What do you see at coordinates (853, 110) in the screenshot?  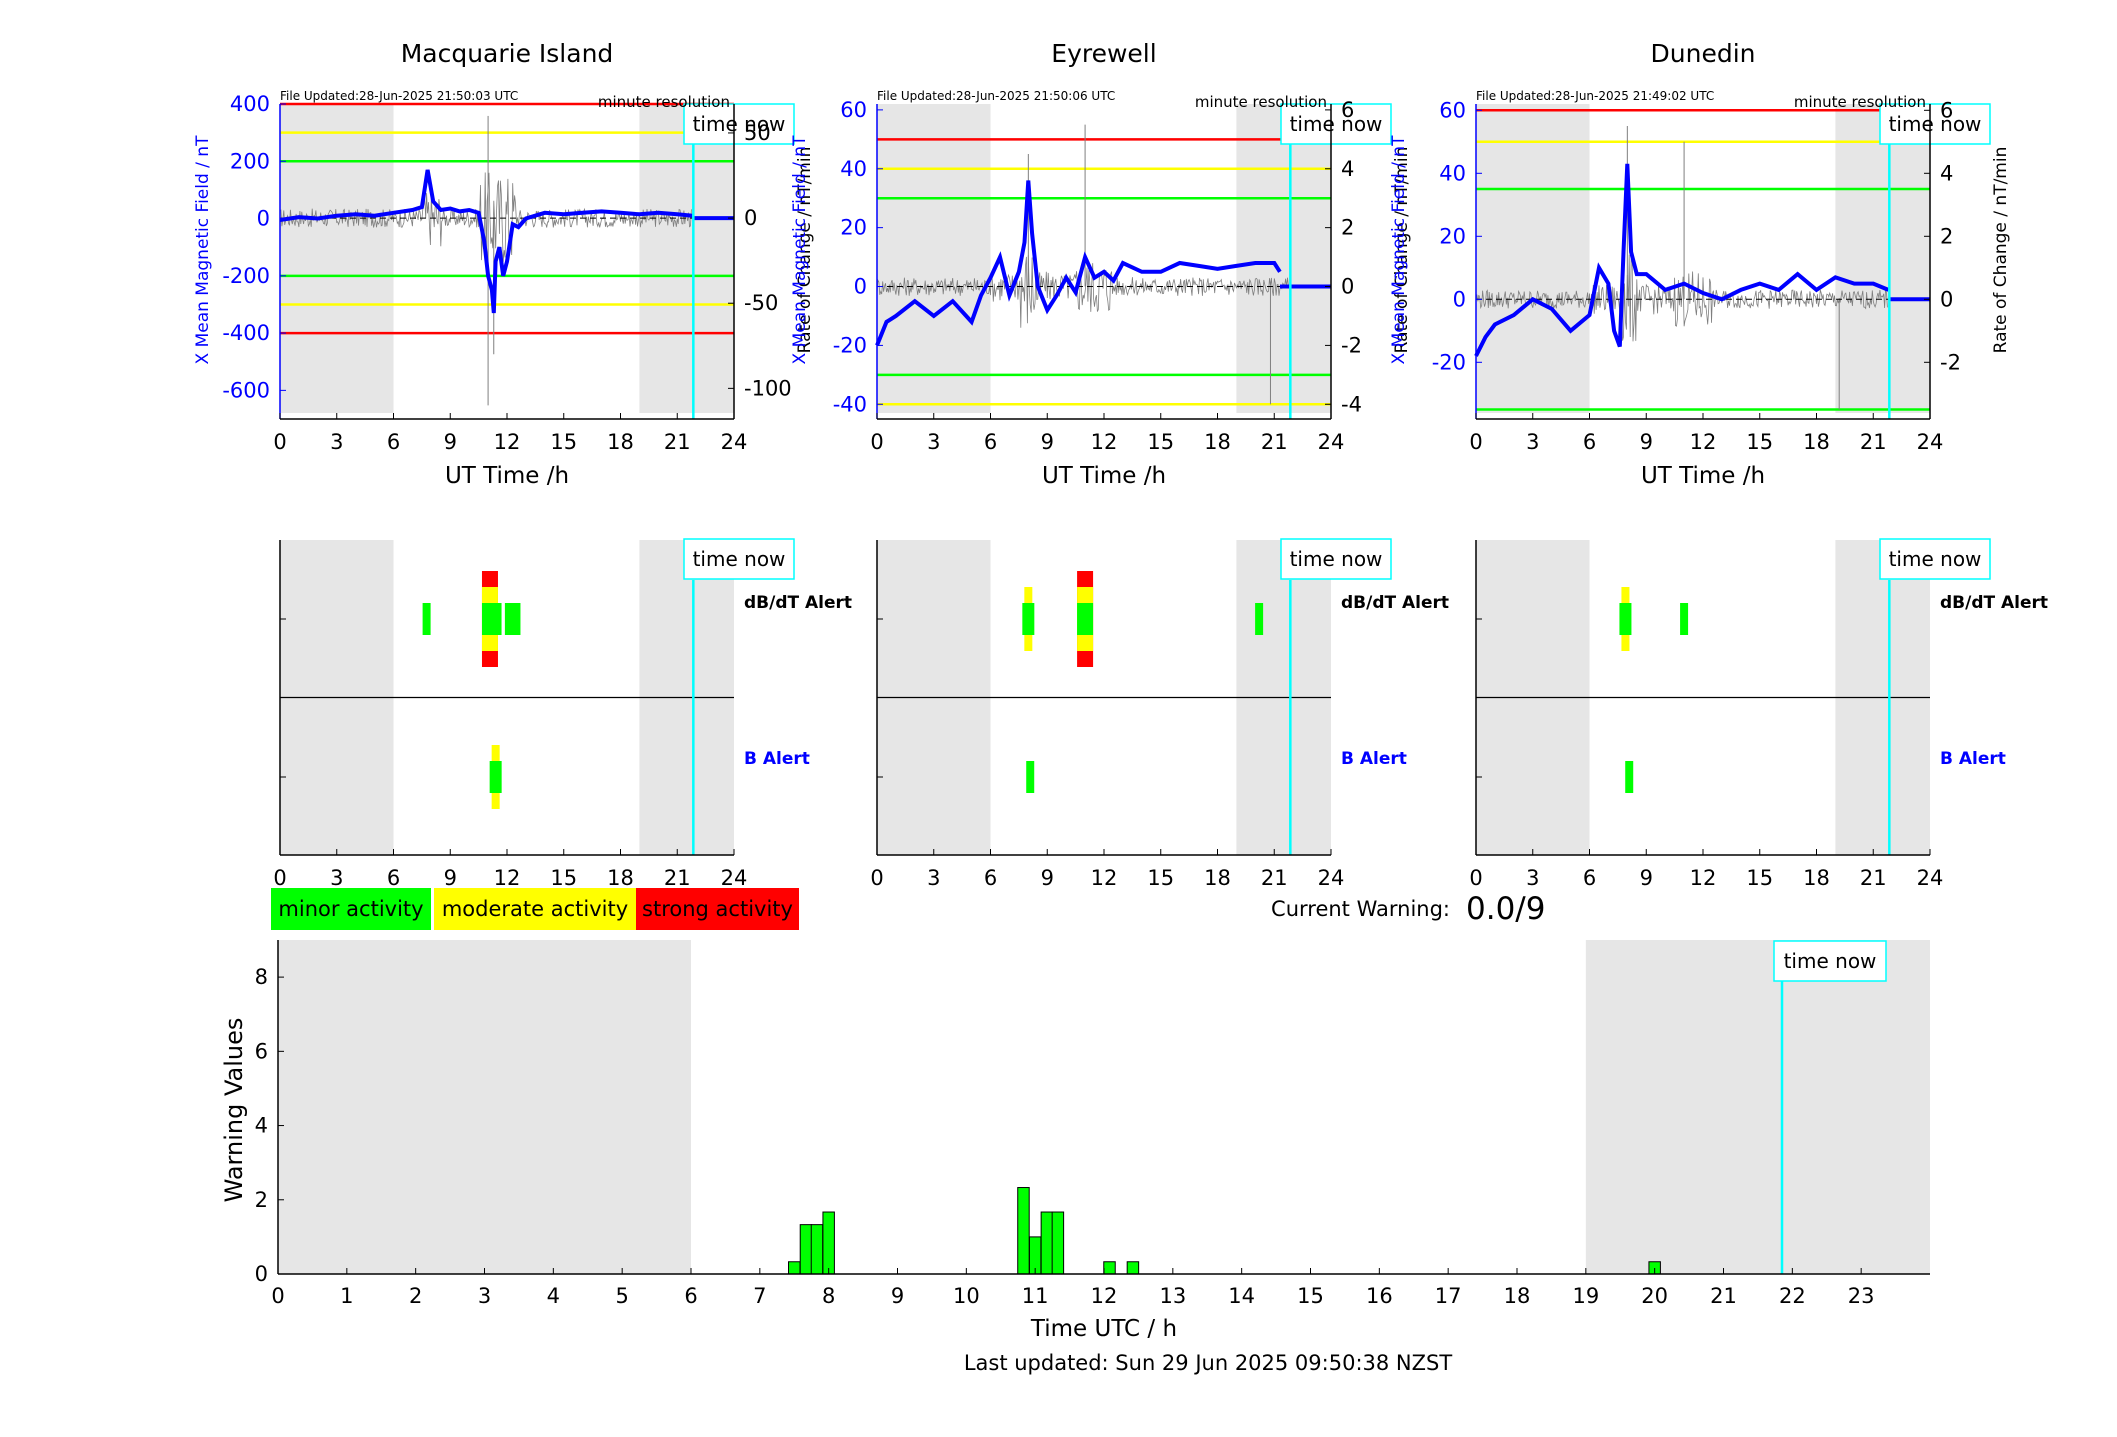 I see `left-tick-label: 60` at bounding box center [853, 110].